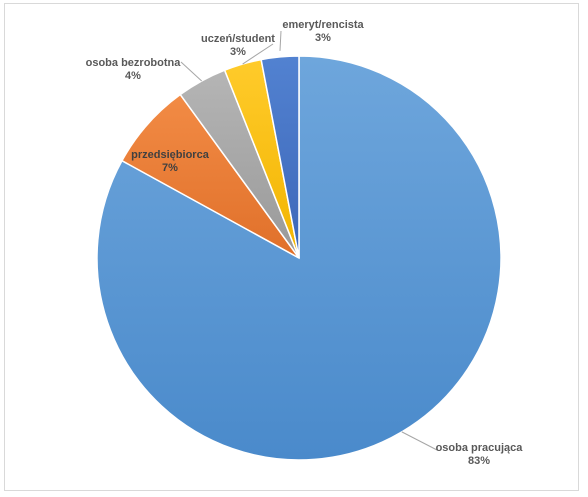  What do you see at coordinates (479, 461) in the screenshot?
I see `slice-value-label: 83%` at bounding box center [479, 461].